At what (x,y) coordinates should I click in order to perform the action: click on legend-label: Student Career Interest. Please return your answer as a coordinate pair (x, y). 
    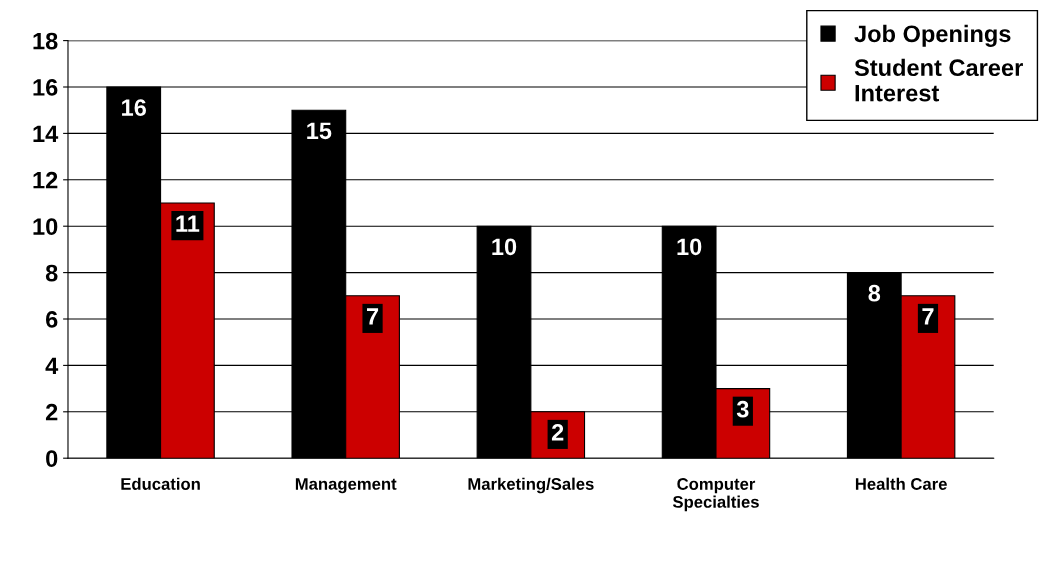
    Looking at the image, I should click on (938, 80).